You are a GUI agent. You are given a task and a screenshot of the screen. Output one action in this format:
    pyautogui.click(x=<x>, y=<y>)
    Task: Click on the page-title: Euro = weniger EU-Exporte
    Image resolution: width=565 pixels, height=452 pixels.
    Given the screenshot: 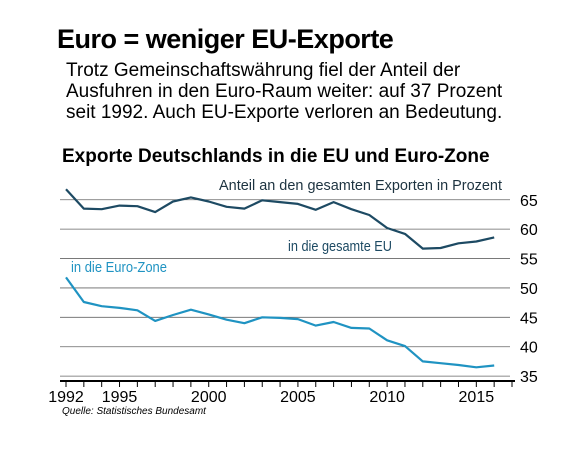 What is the action you would take?
    pyautogui.click(x=225, y=39)
    